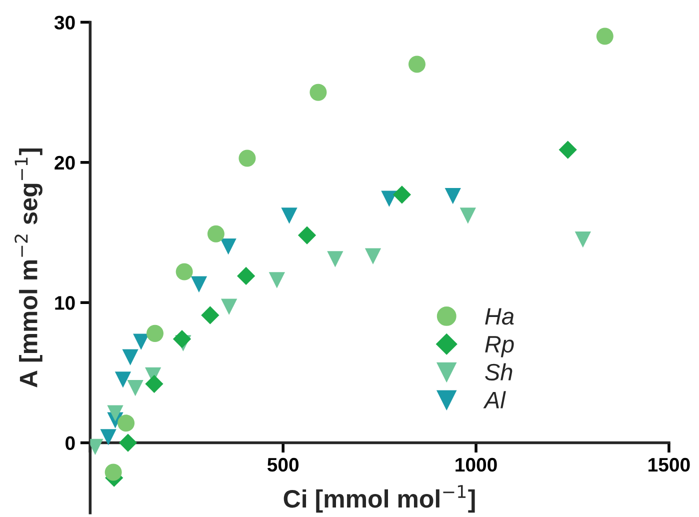 The image size is (699, 517). Describe the element at coordinates (379, 499) in the screenshot. I see `x-axis-title: Ci [mmol mol$^{−1}$]` at that location.